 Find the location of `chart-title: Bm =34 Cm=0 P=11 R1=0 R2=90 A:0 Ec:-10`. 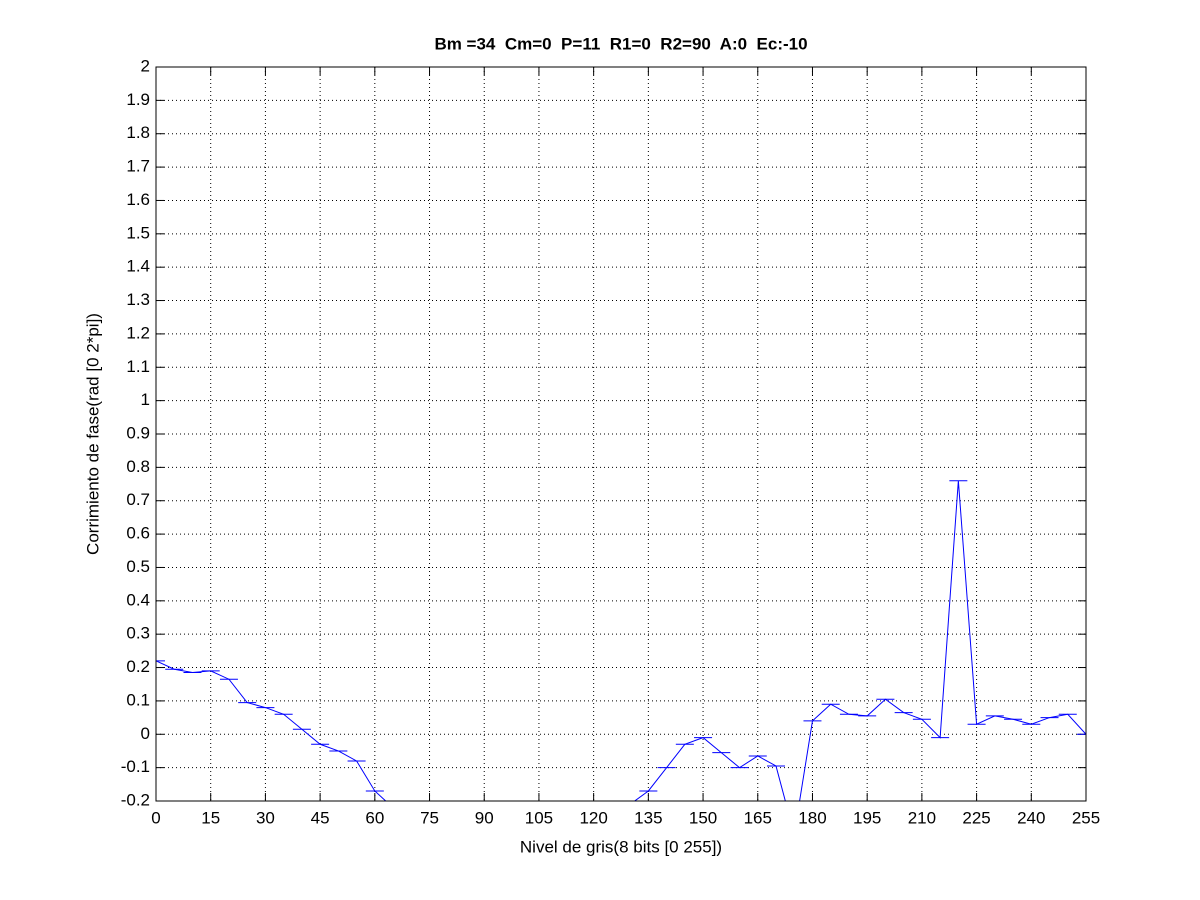

chart-title: Bm =34 Cm=0 P=11 R1=0 R2=90 A:0 Ec:-10 is located at coordinates (620, 43).